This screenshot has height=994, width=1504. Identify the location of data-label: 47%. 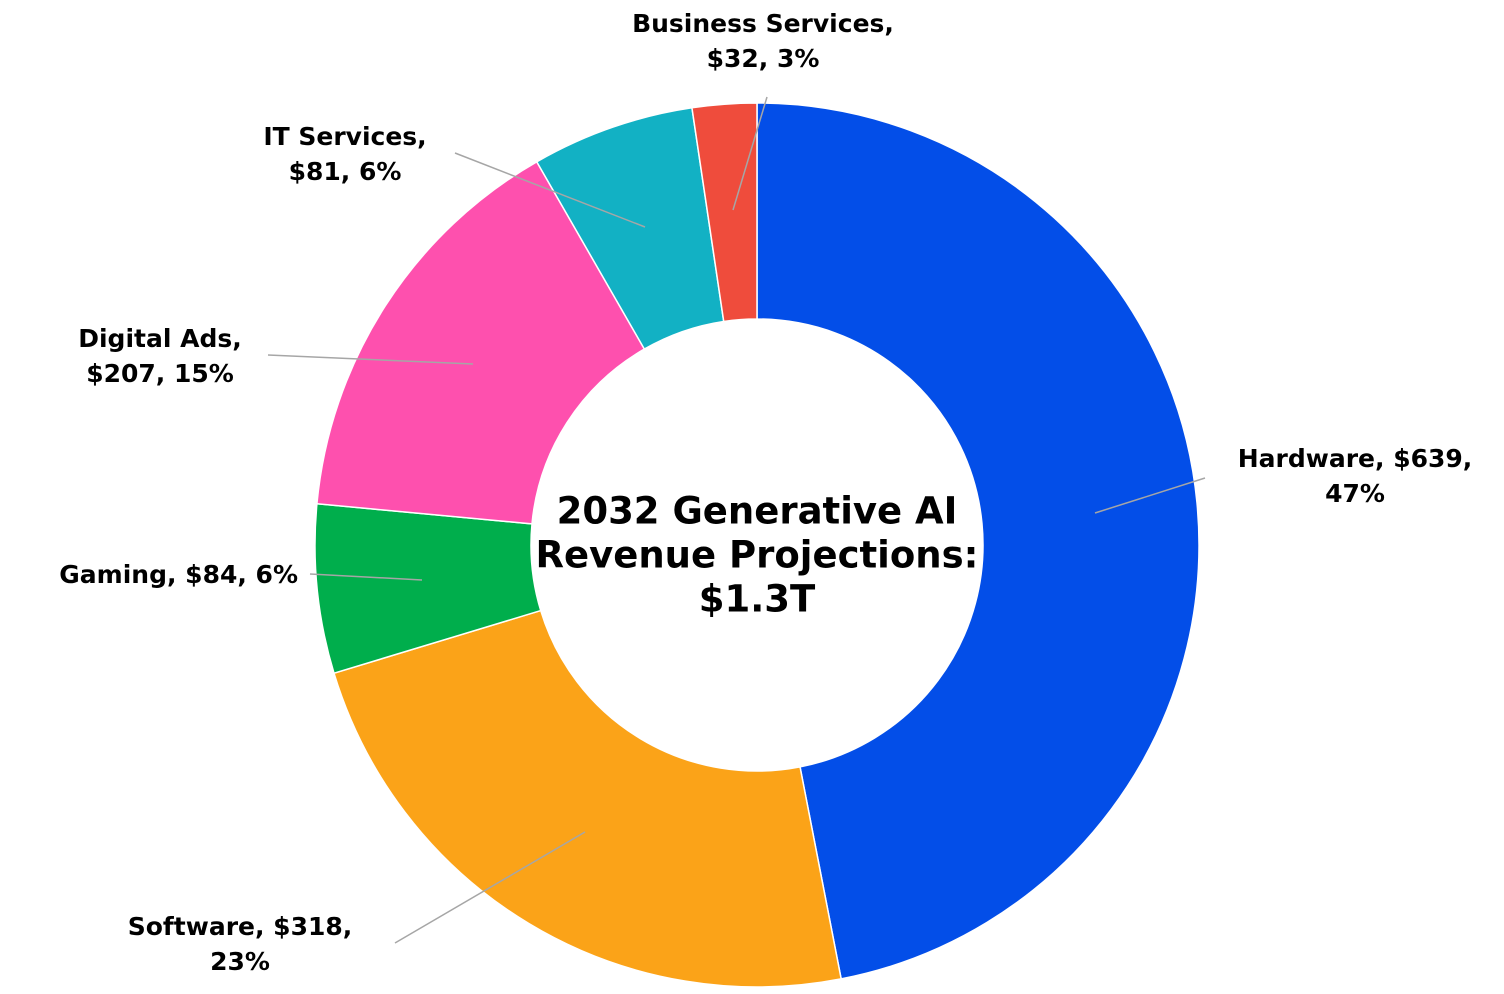
(1355, 493).